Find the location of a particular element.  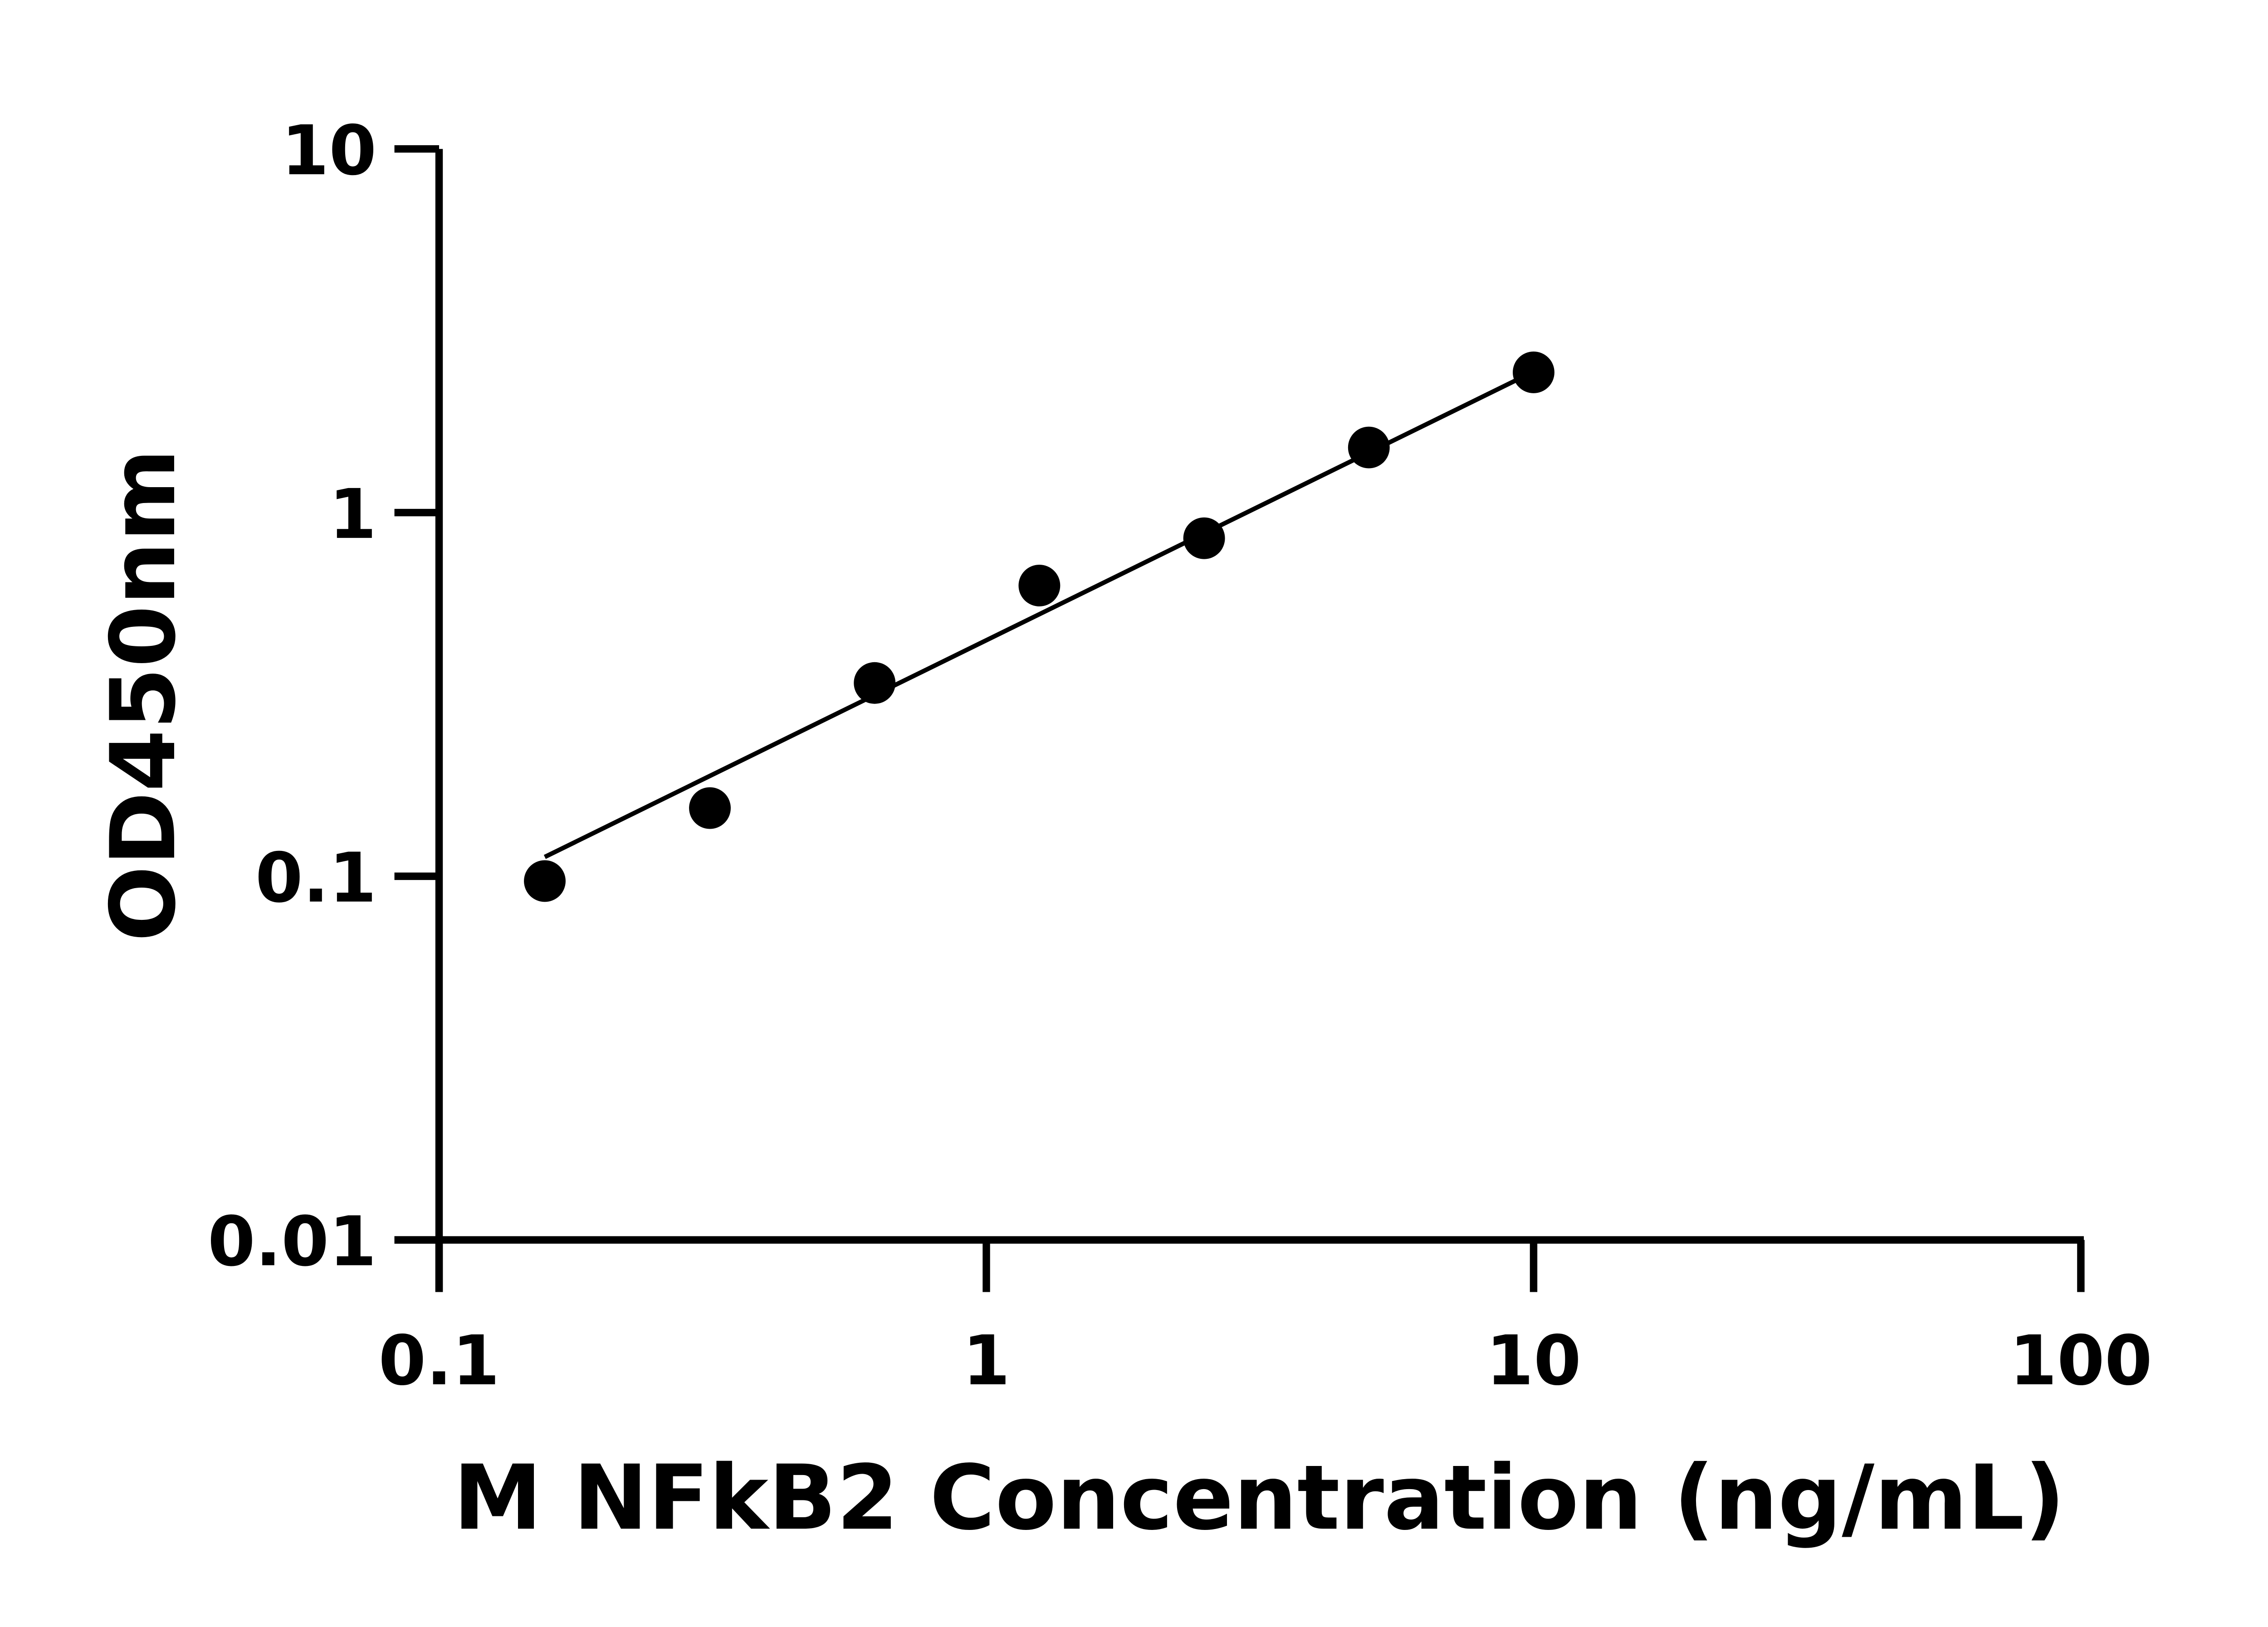

y-tick-label: 0.1 is located at coordinates (316, 878).